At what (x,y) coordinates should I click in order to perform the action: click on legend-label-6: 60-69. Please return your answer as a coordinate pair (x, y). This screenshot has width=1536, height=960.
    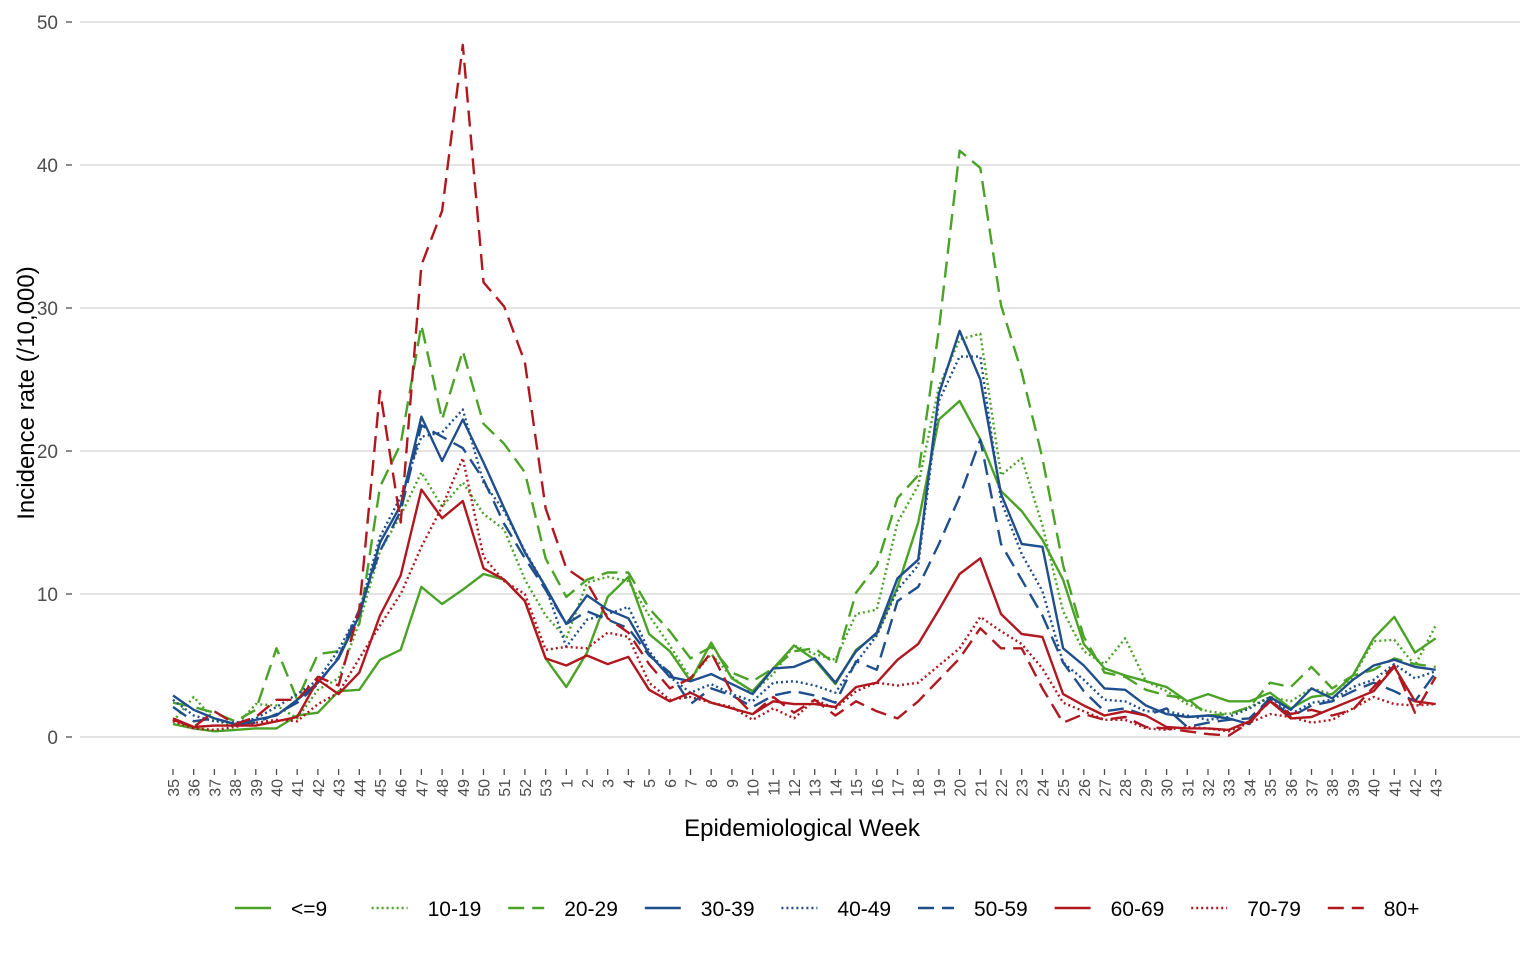
    Looking at the image, I should click on (1138, 909).